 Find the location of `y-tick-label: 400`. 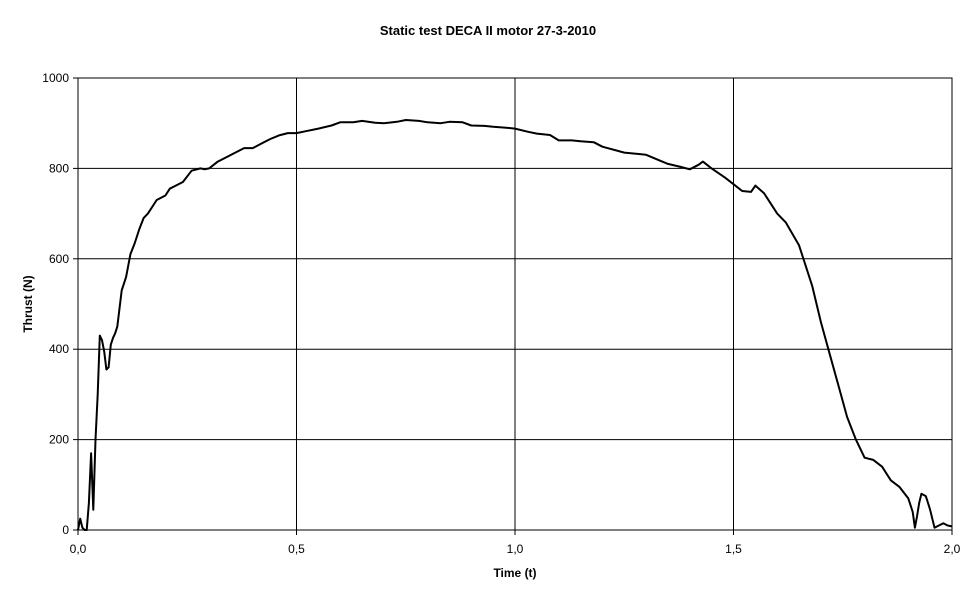

y-tick-label: 400 is located at coordinates (59, 349).